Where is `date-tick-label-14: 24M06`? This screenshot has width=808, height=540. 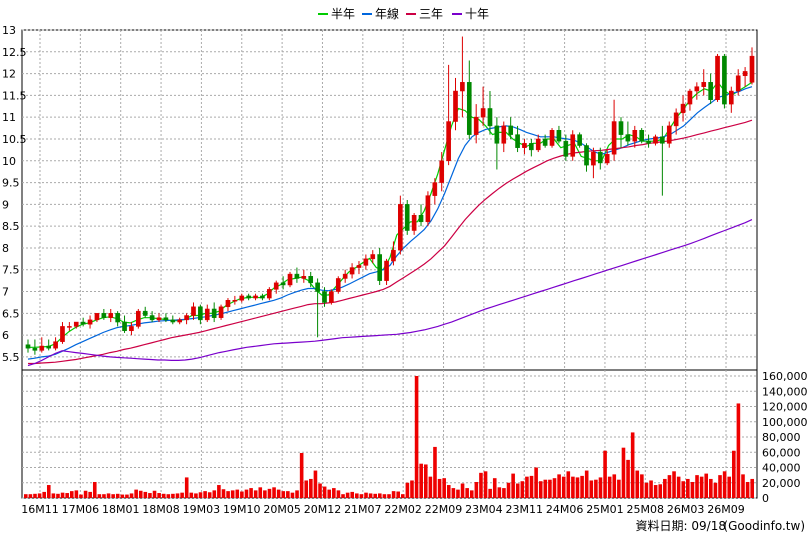
date-tick-label-14: 24M06 is located at coordinates (565, 509).